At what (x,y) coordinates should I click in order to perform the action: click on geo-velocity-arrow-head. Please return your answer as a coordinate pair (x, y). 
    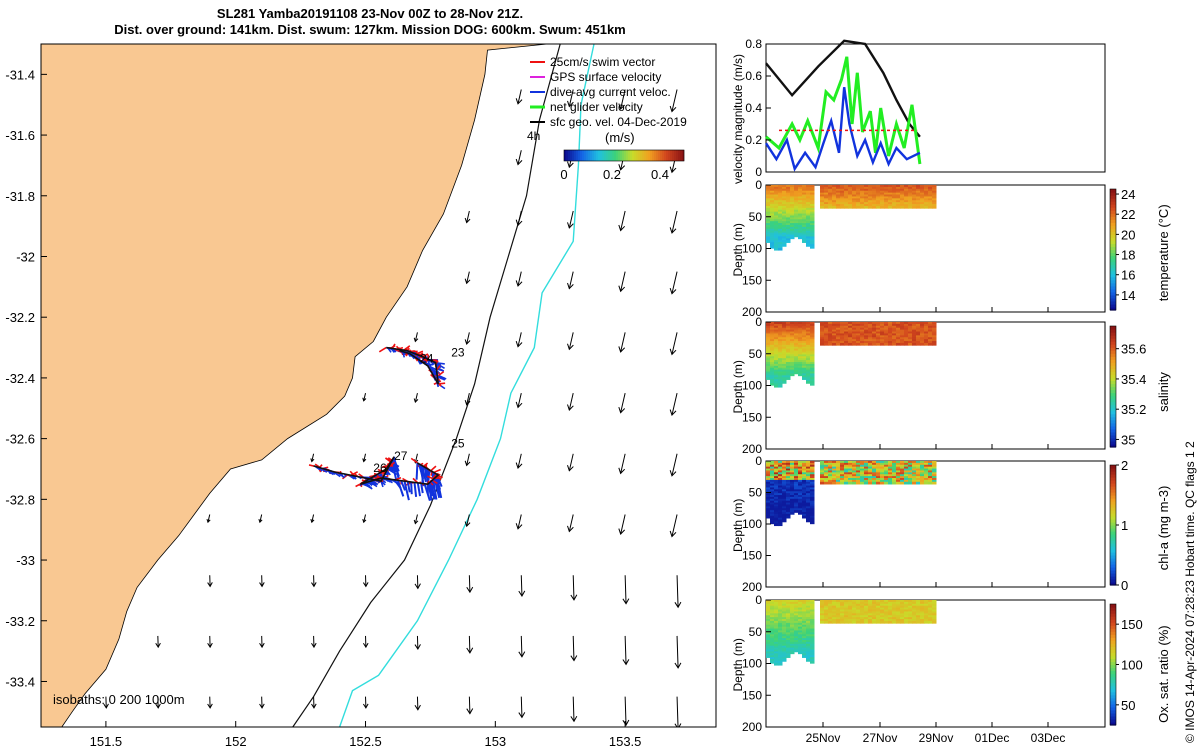
    Looking at the image, I should click on (678, 665).